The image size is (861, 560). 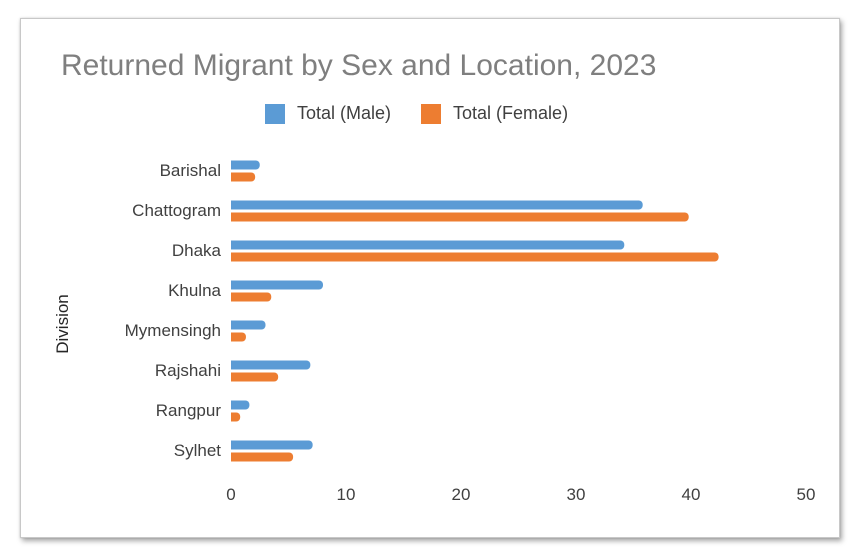 What do you see at coordinates (691, 494) in the screenshot?
I see `x-tick-label-40: 40` at bounding box center [691, 494].